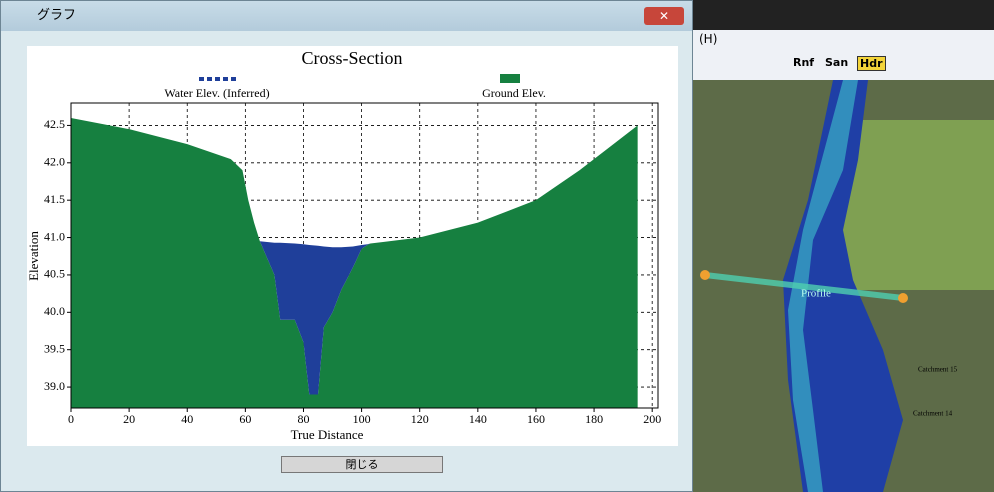  I want to click on legend-swatch, so click(510, 78).